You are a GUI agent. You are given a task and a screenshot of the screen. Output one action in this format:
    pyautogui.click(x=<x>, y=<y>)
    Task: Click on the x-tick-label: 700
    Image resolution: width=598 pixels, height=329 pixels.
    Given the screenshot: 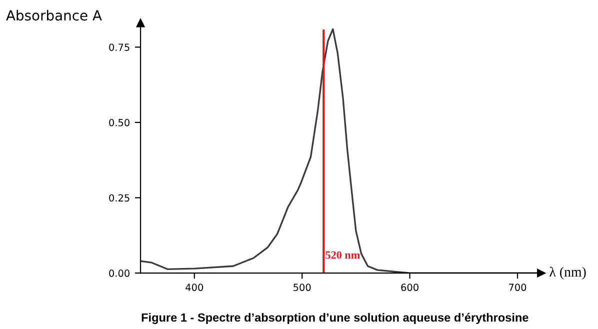 What is the action you would take?
    pyautogui.click(x=517, y=288)
    